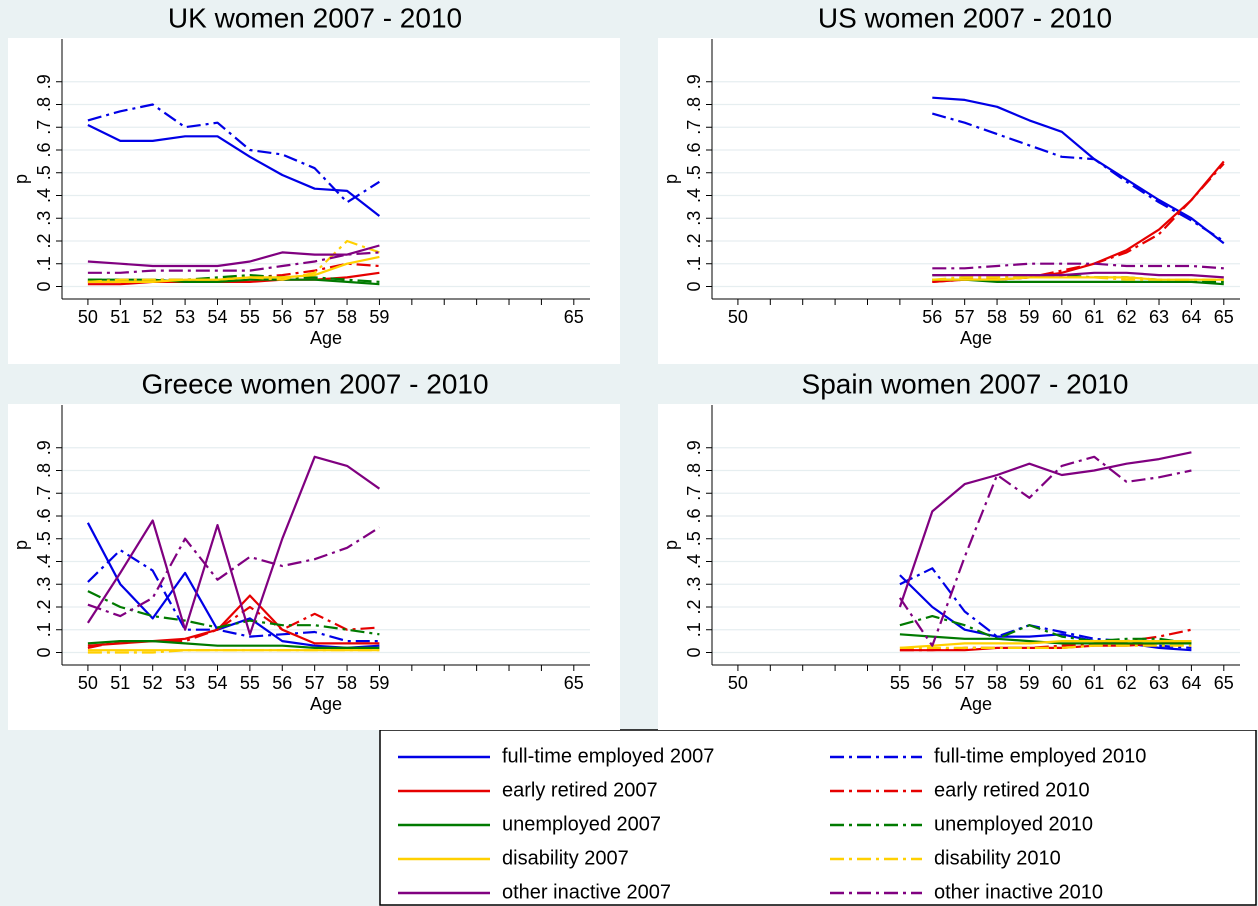 The image size is (1258, 906). I want to click on legend-label: unemployed 2007, so click(581, 824).